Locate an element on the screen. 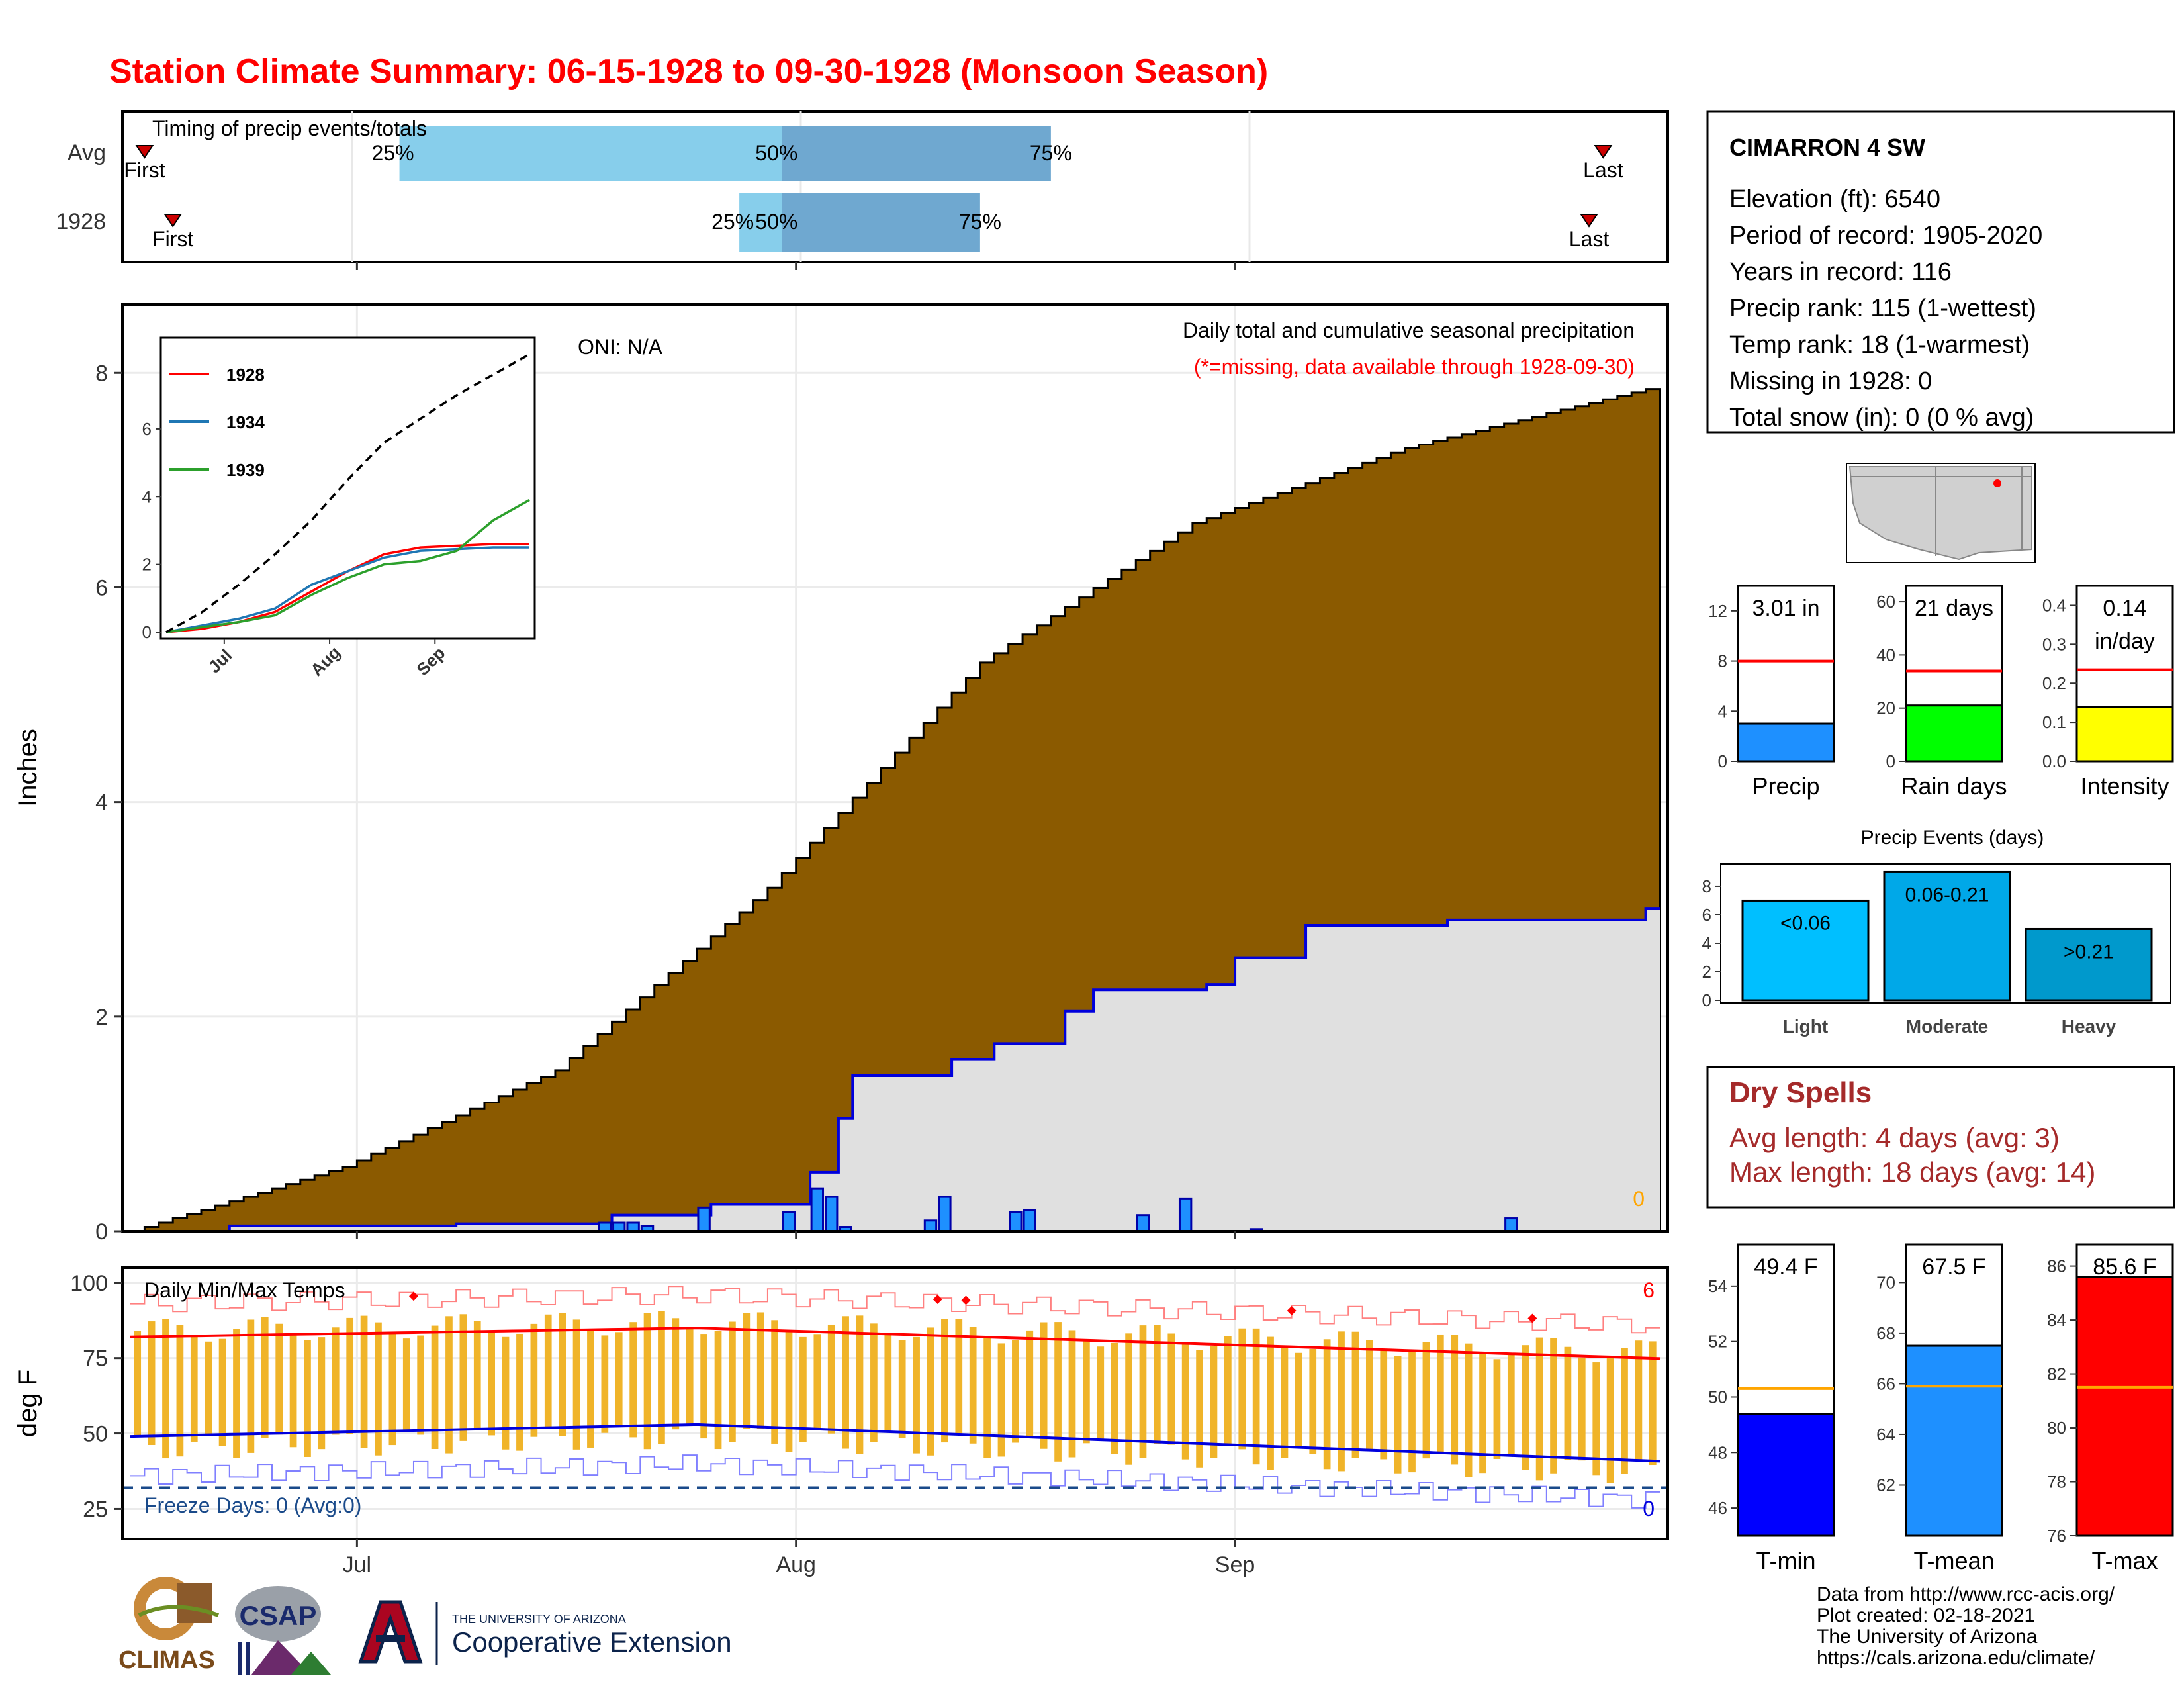  summary-bar-value-text: 67.5 F is located at coordinates (1954, 1267).